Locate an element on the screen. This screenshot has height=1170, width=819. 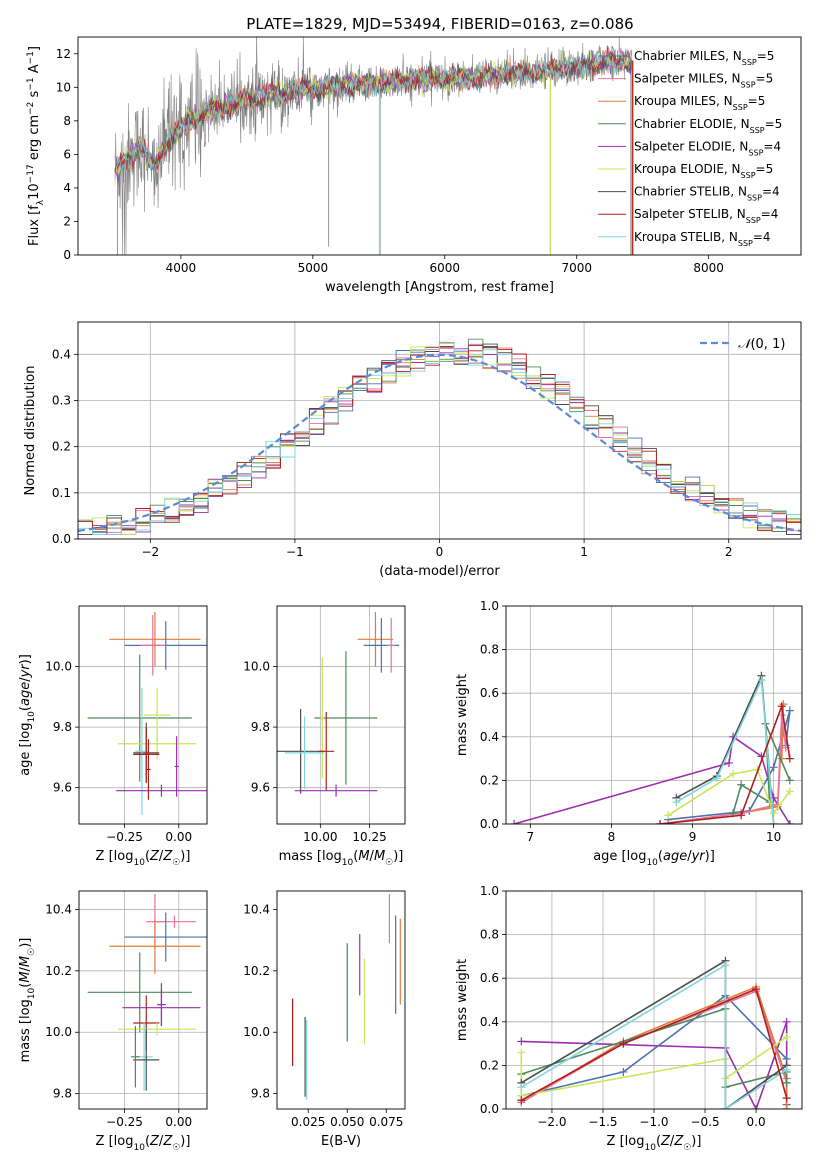
x-axis-label: mass [log10(M/M☉)] is located at coordinates (341, 858).